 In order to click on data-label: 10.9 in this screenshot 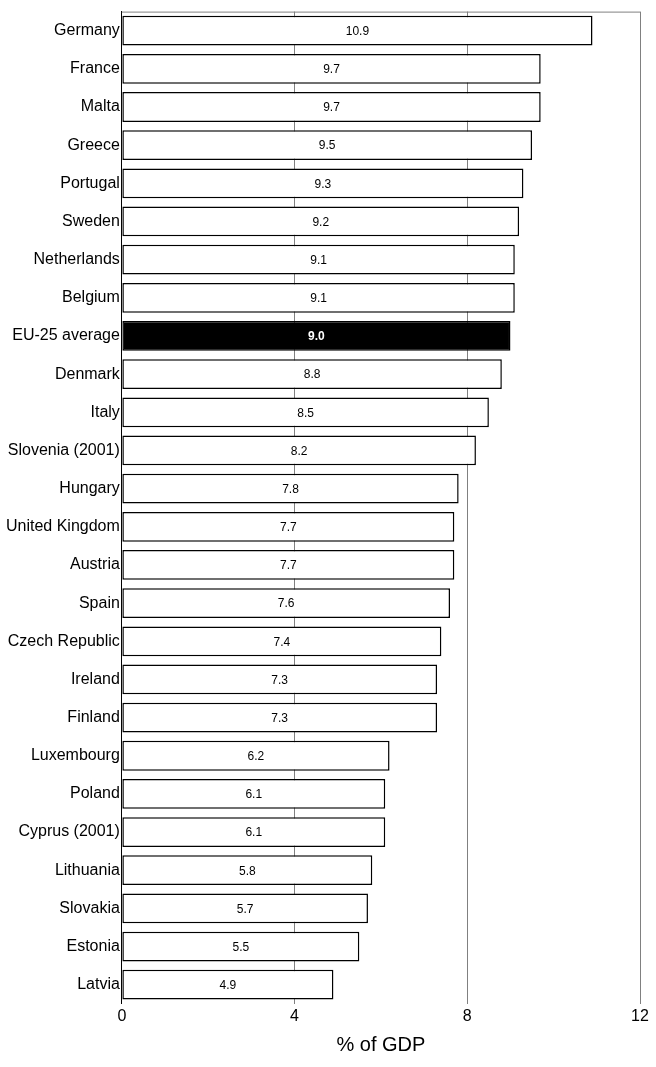, I will do `click(357, 30)`.